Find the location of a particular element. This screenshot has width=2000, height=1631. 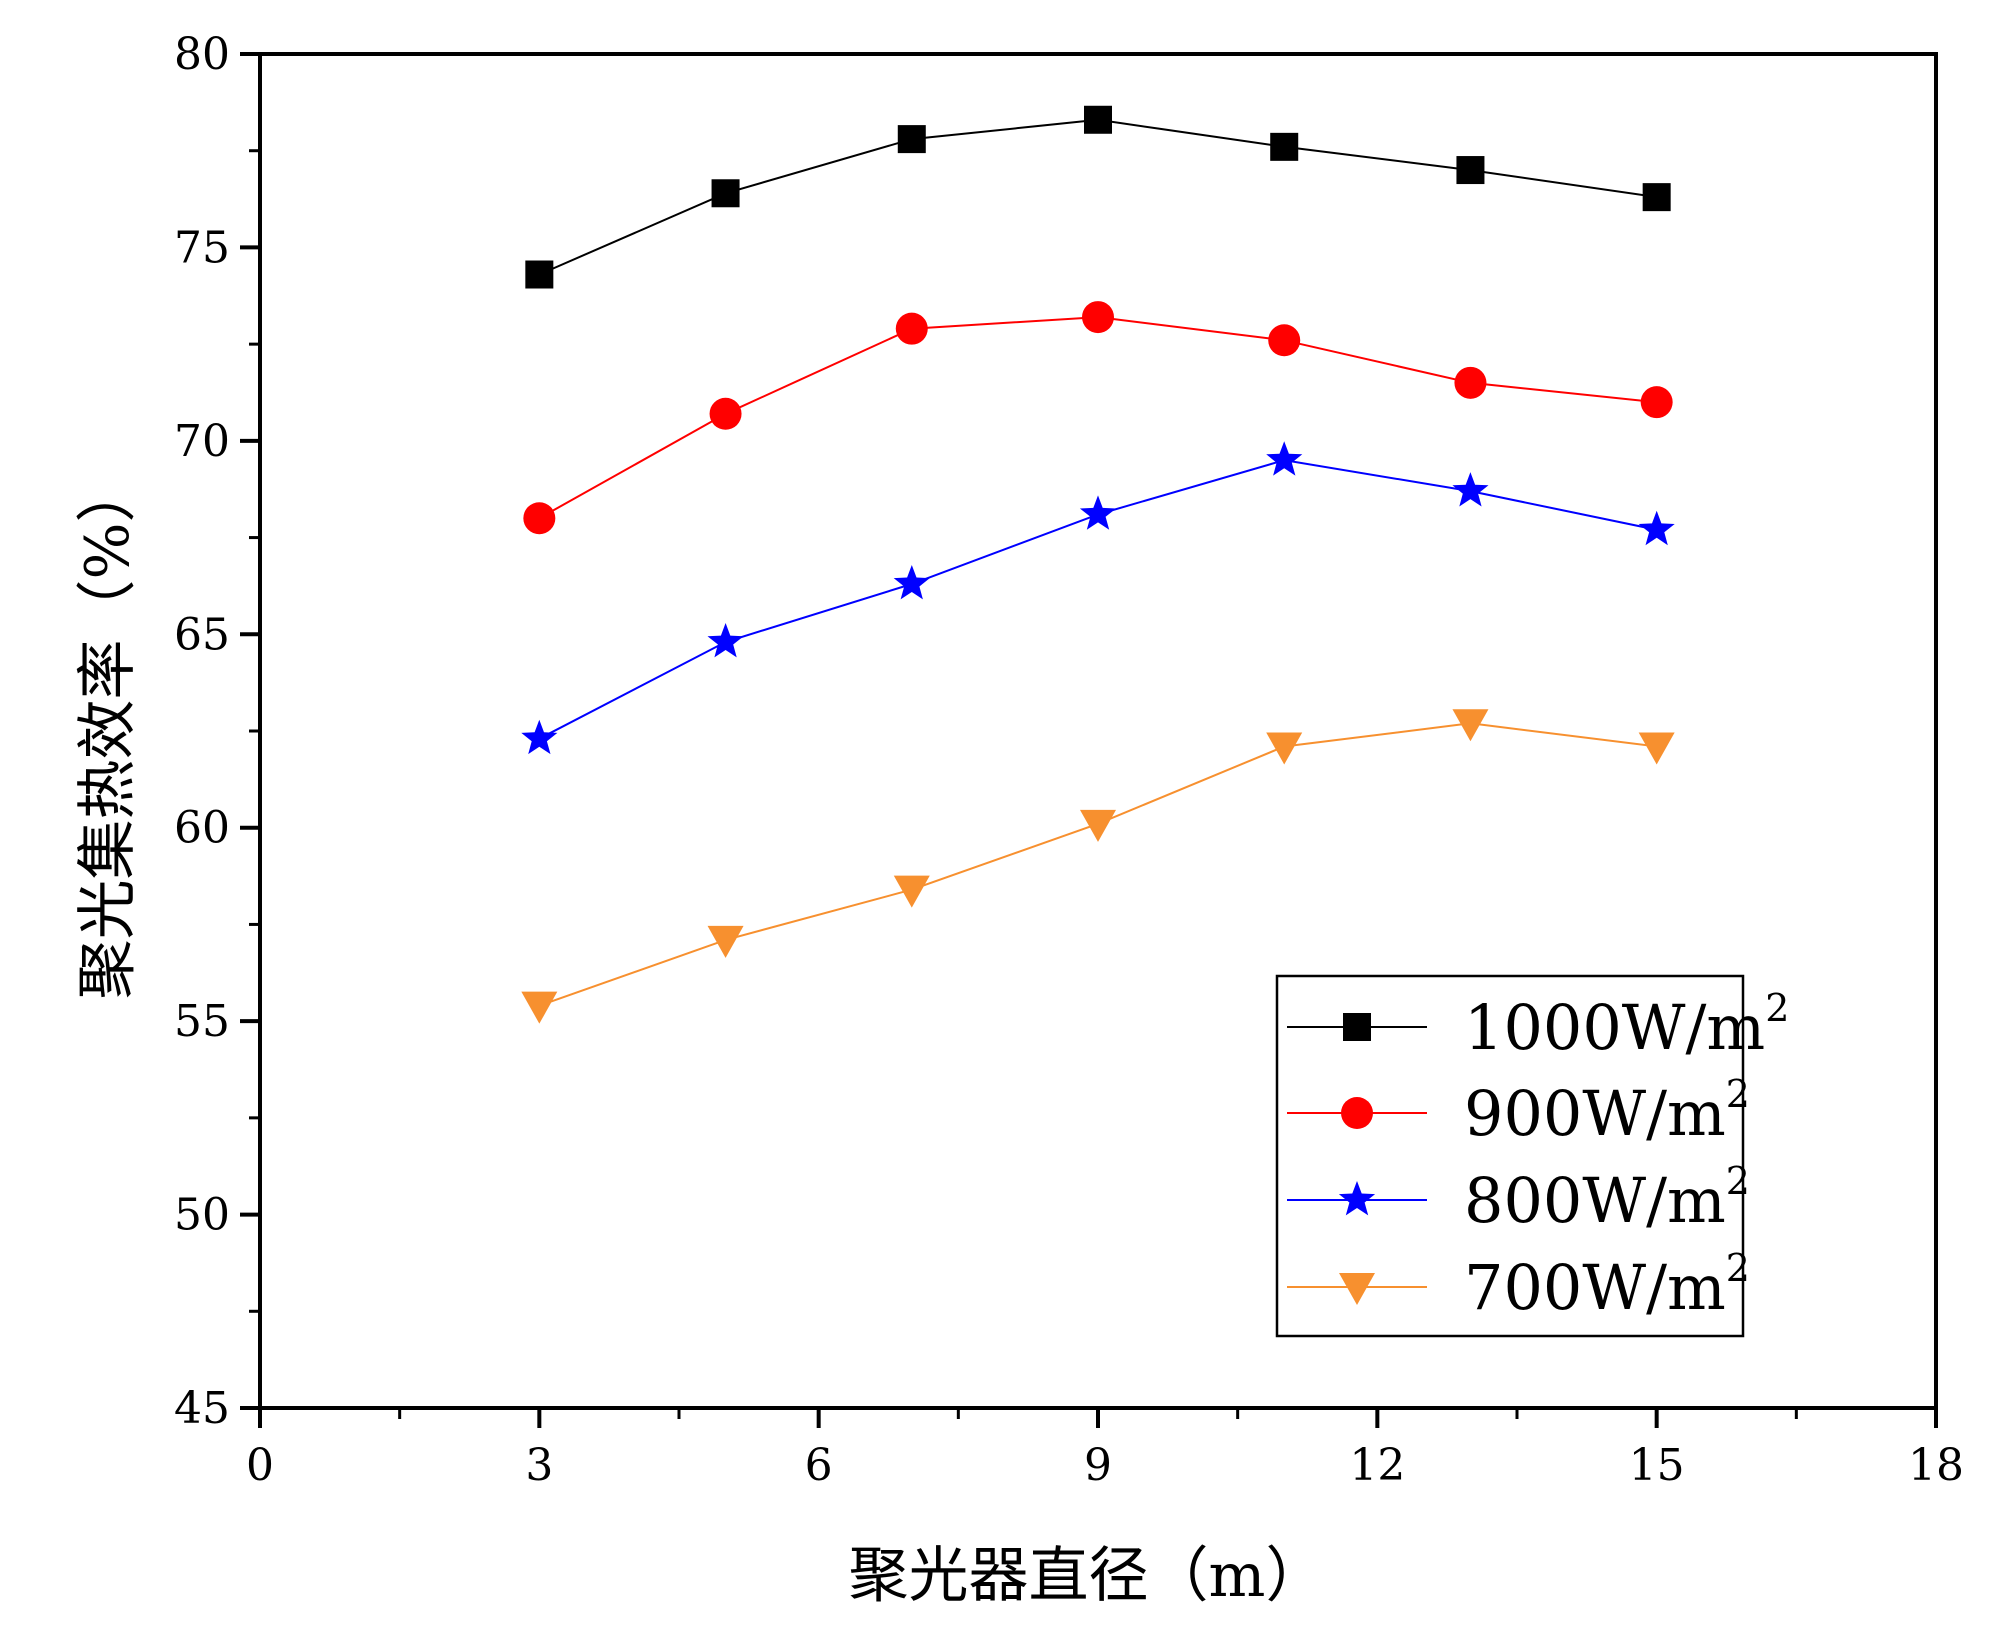

x-tick-label: 12 is located at coordinates (1377, 1465).